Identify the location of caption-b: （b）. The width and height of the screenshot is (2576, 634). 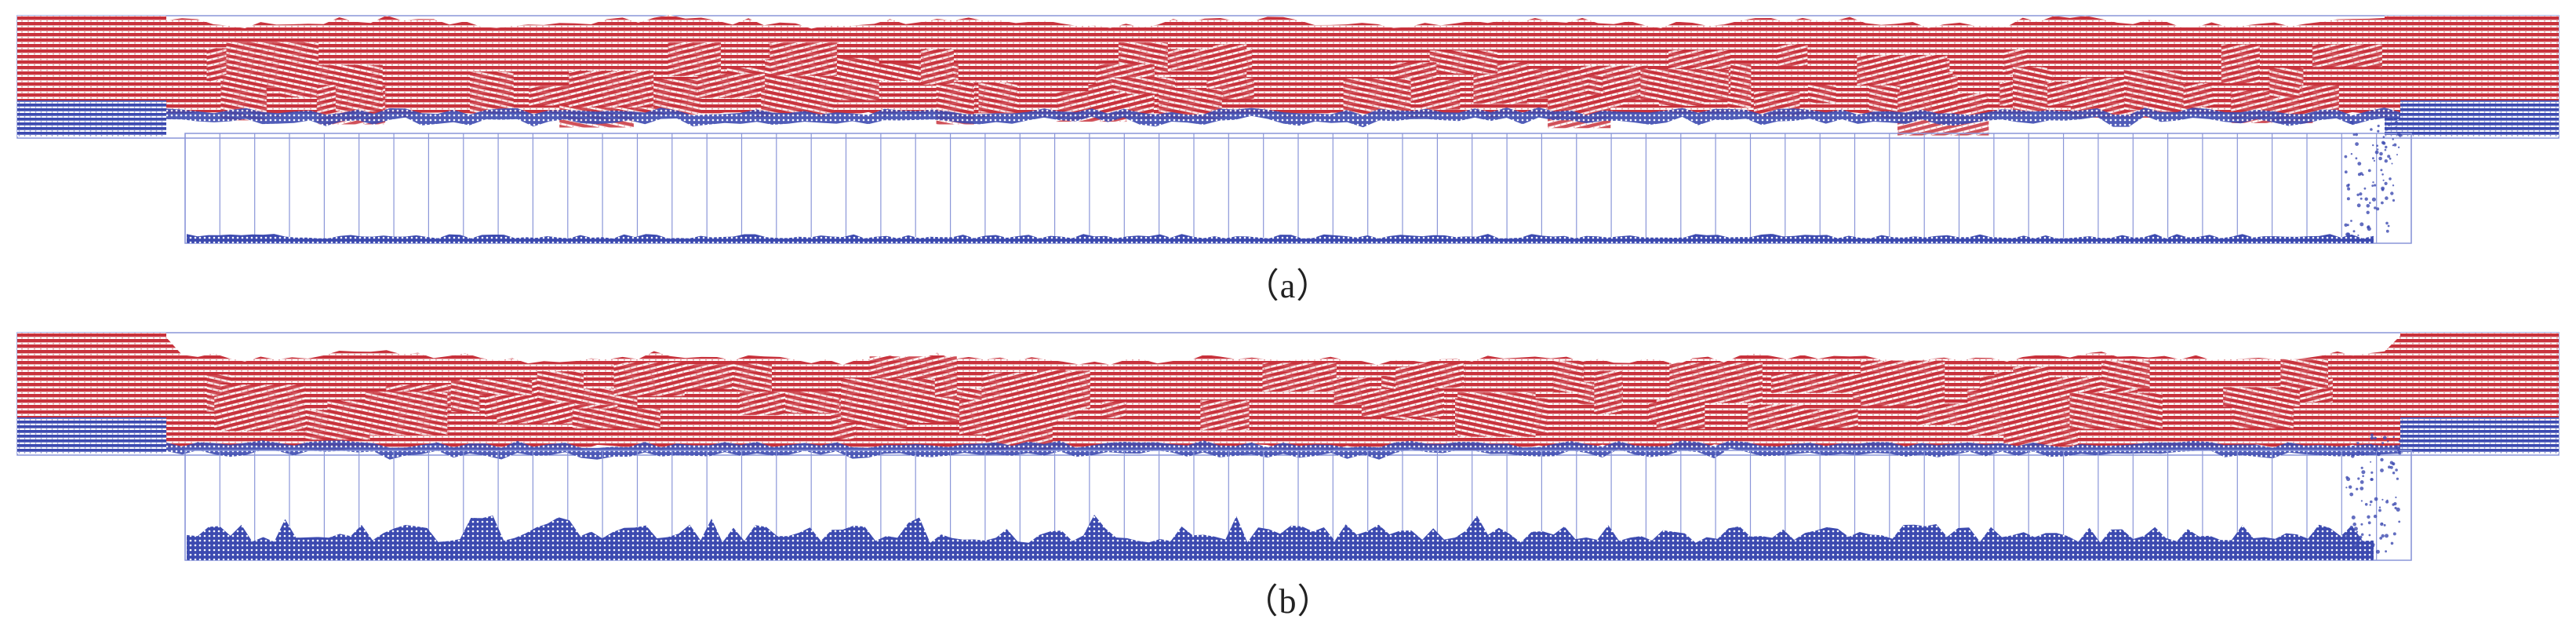
(1288, 601).